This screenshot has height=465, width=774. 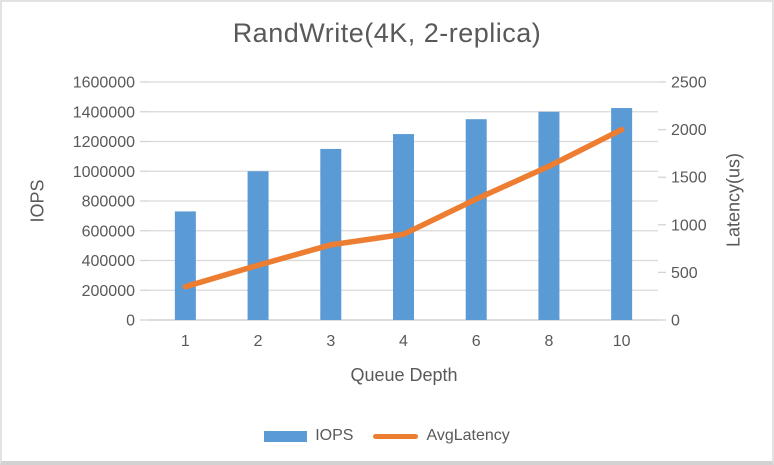 I want to click on x-tick-label: 10, so click(x=622, y=341).